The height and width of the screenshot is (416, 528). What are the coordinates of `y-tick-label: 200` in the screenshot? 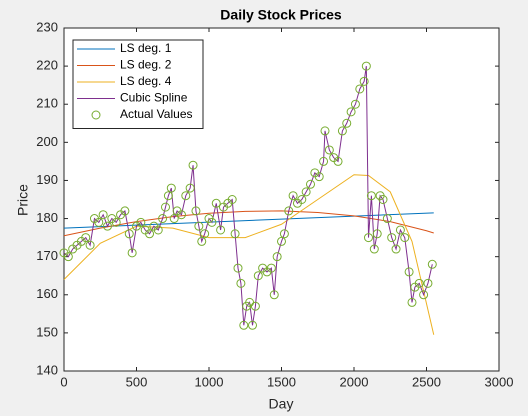 It's located at (47, 141).